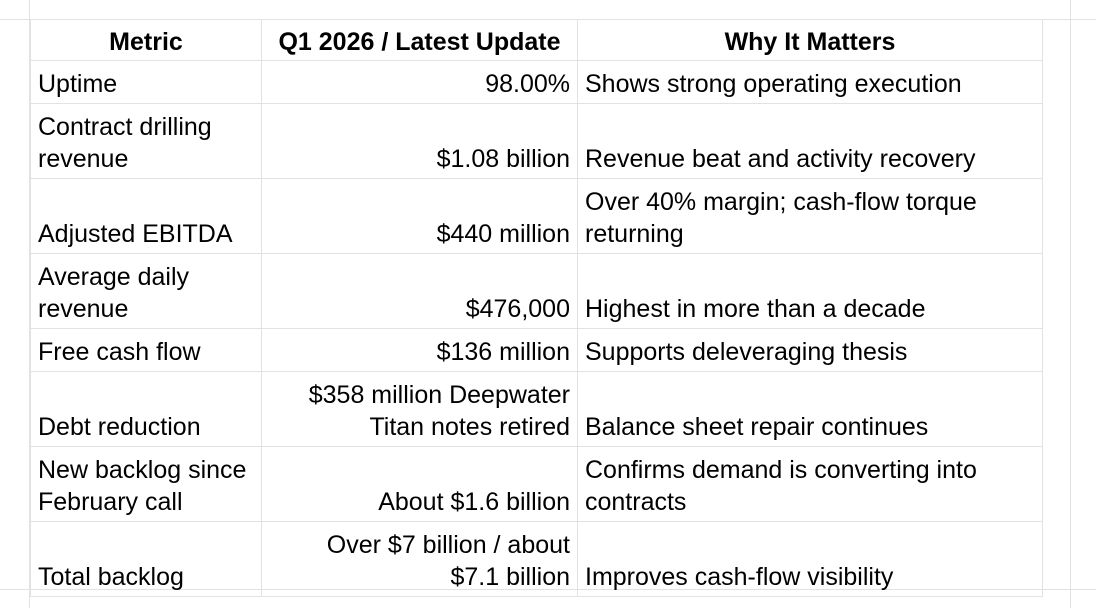  I want to click on cell-why: Shows strong operating execution, so click(810, 82).